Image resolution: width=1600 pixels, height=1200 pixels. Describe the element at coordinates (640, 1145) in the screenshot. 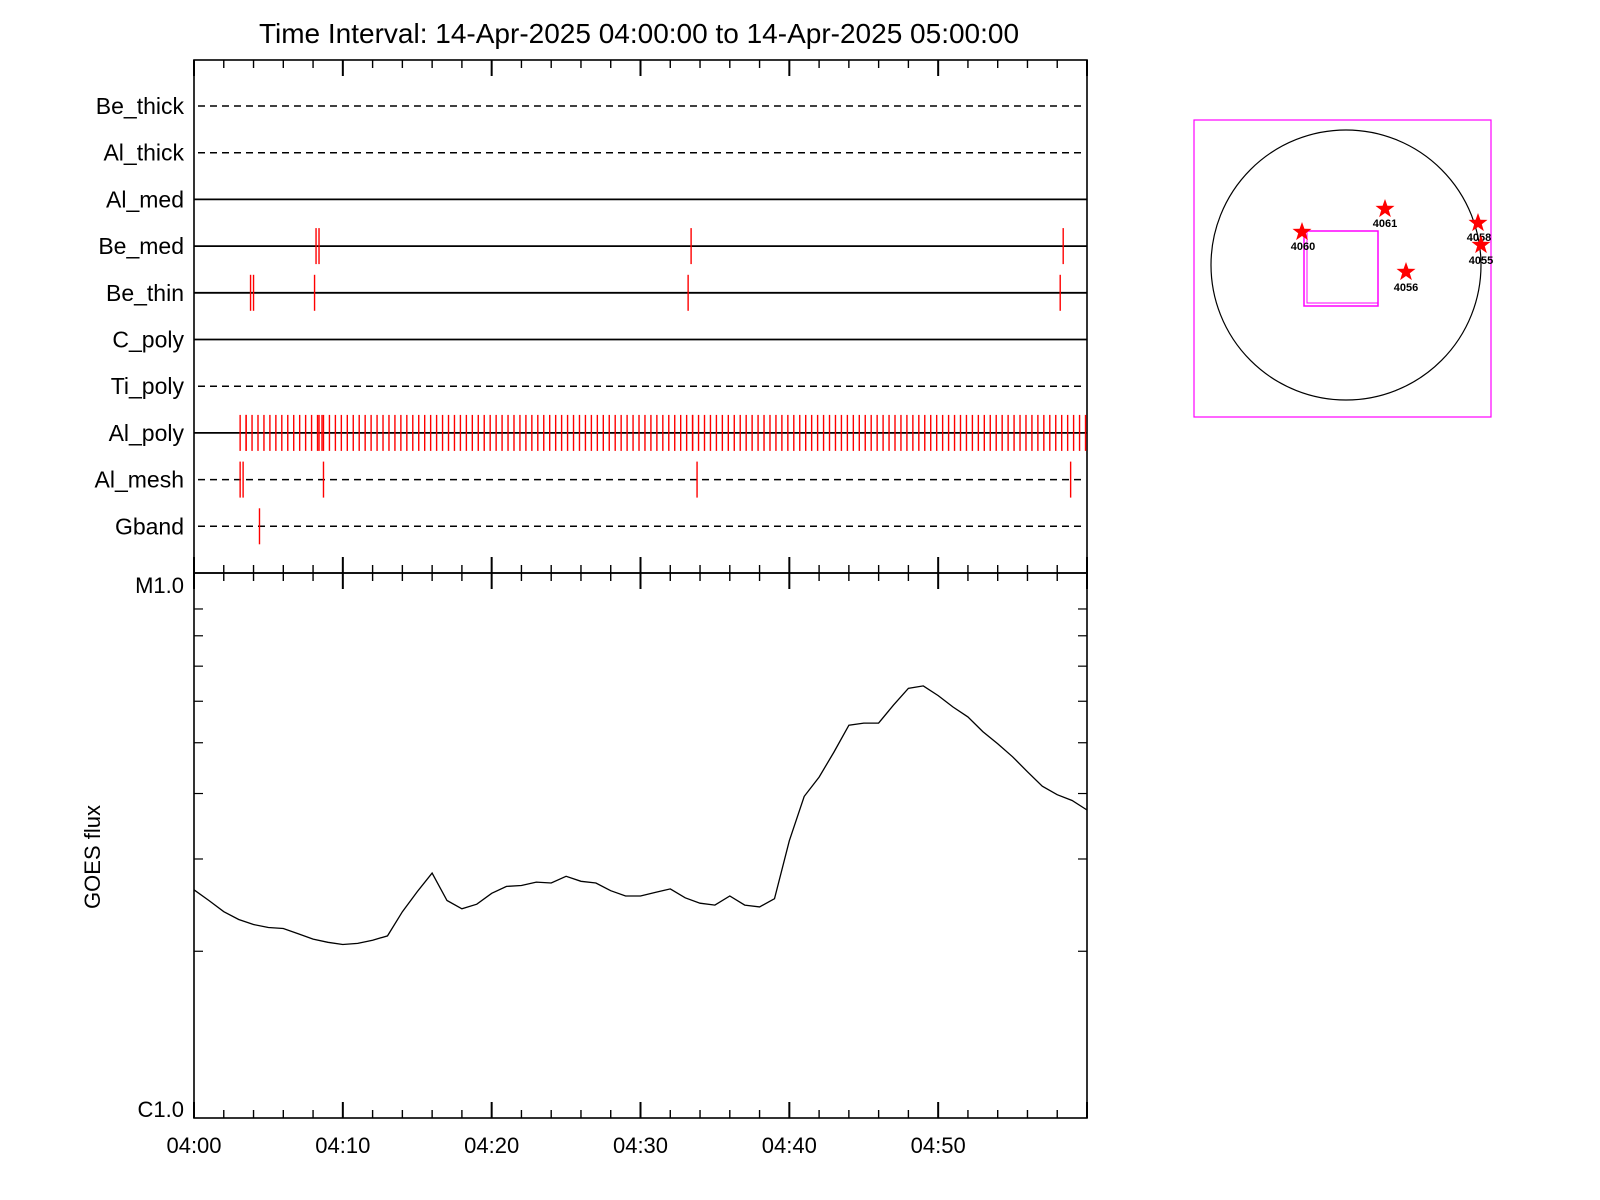

I see `x-tick-label: 04:30` at that location.